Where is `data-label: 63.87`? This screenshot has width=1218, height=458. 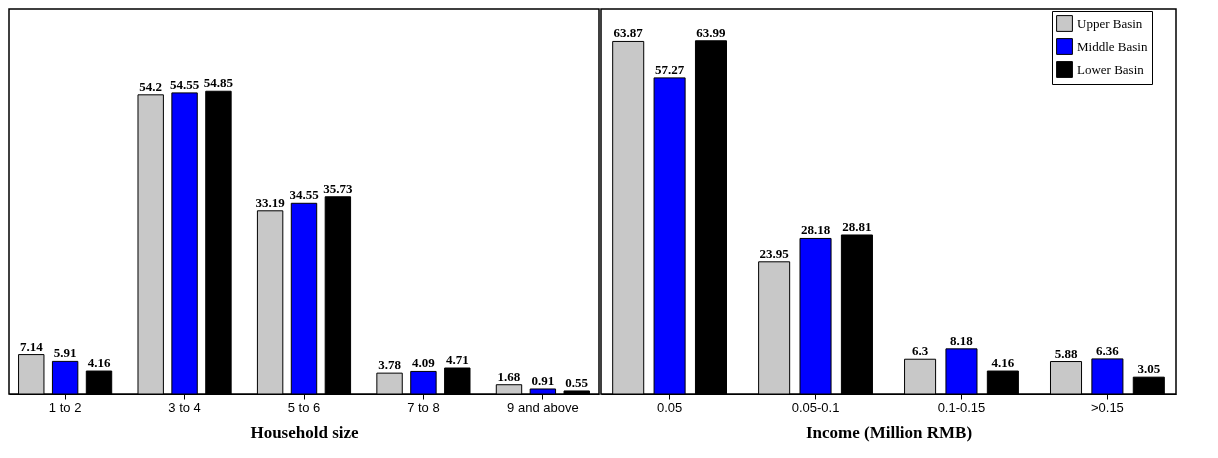 data-label: 63.87 is located at coordinates (628, 33).